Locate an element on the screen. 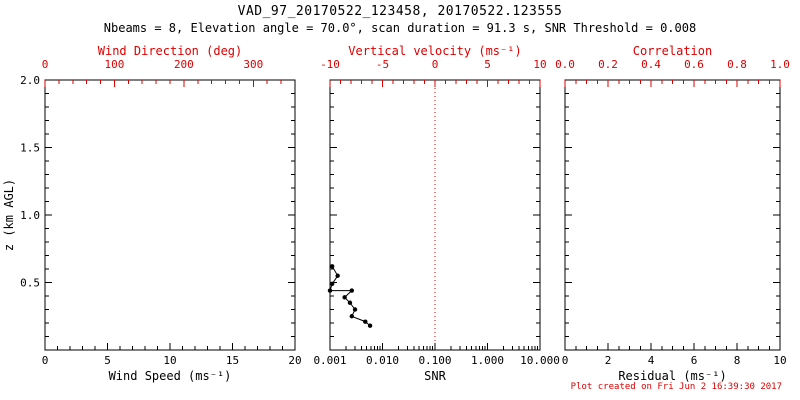 Image resolution: width=800 pixels, height=400 pixels. svg-text: 1.5 is located at coordinates (30, 148).